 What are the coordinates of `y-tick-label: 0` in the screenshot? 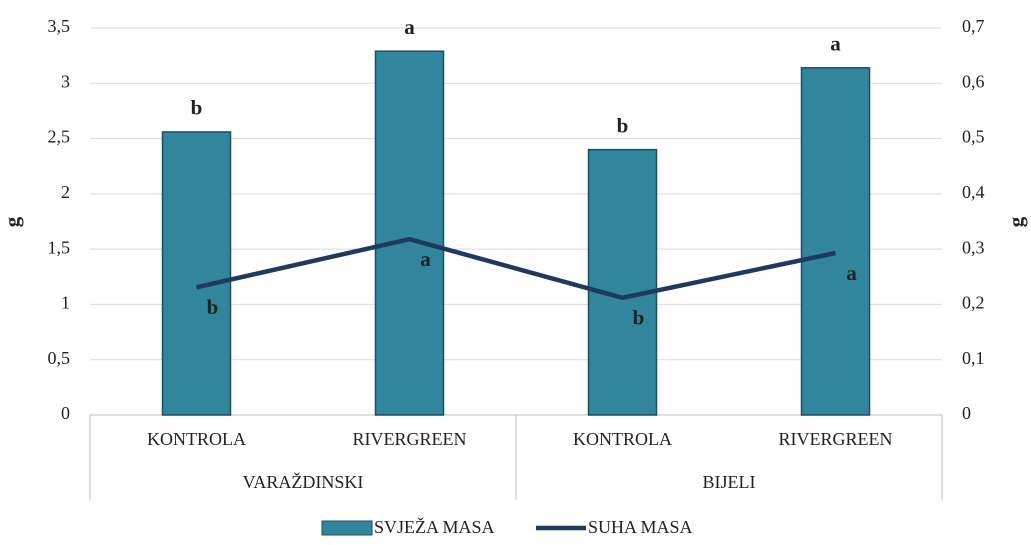 It's located at (65, 413).